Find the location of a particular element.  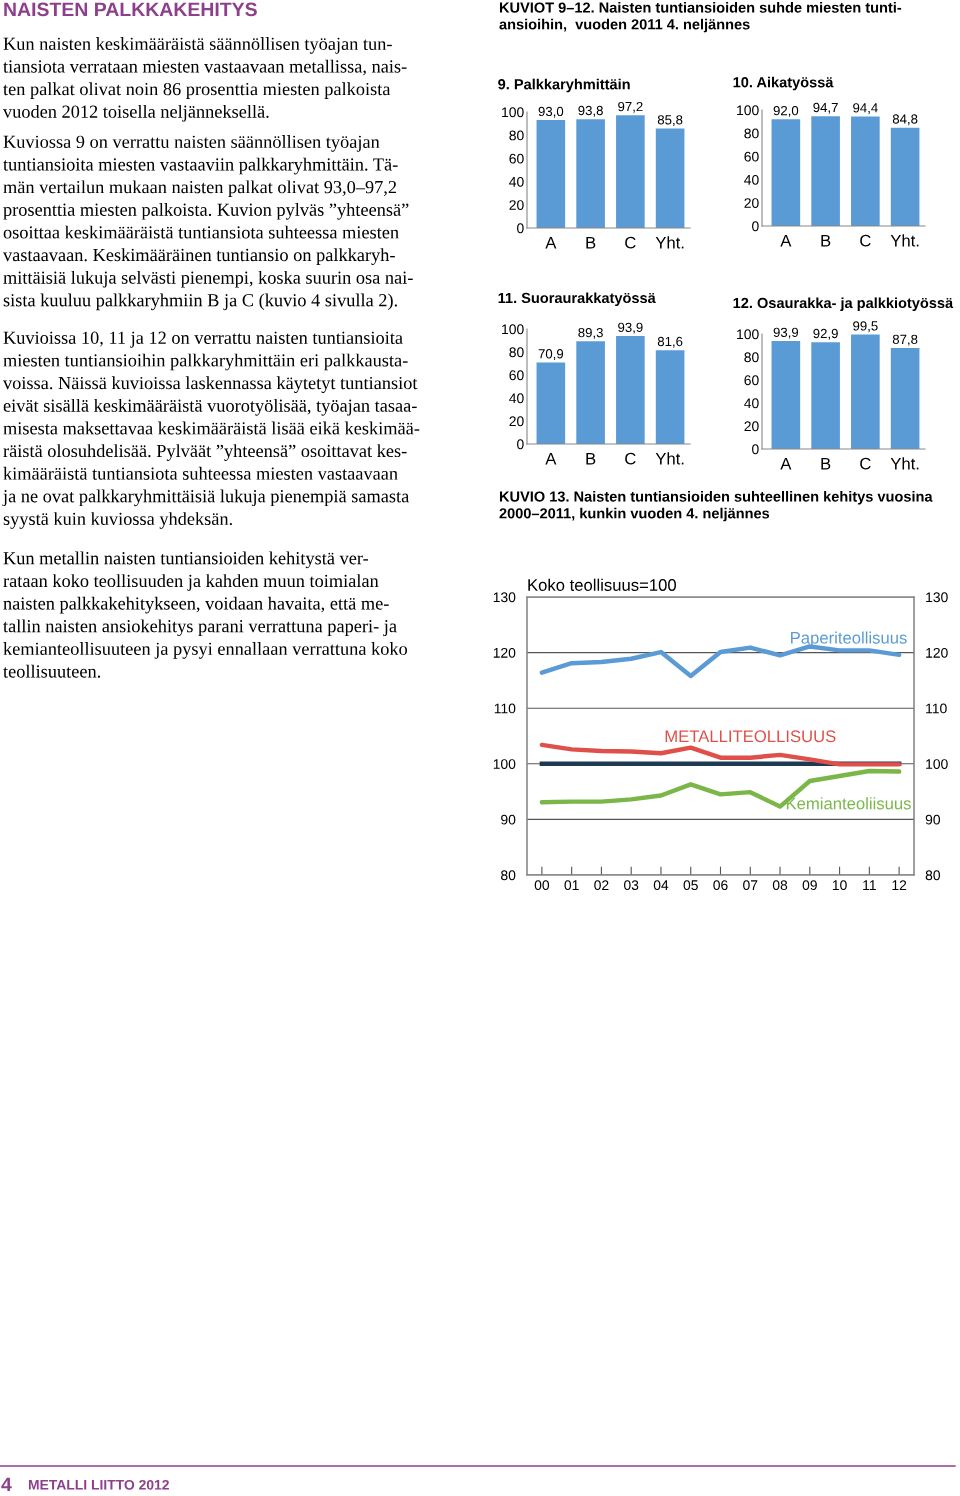

x-tick-label: 04 is located at coordinates (661, 885).